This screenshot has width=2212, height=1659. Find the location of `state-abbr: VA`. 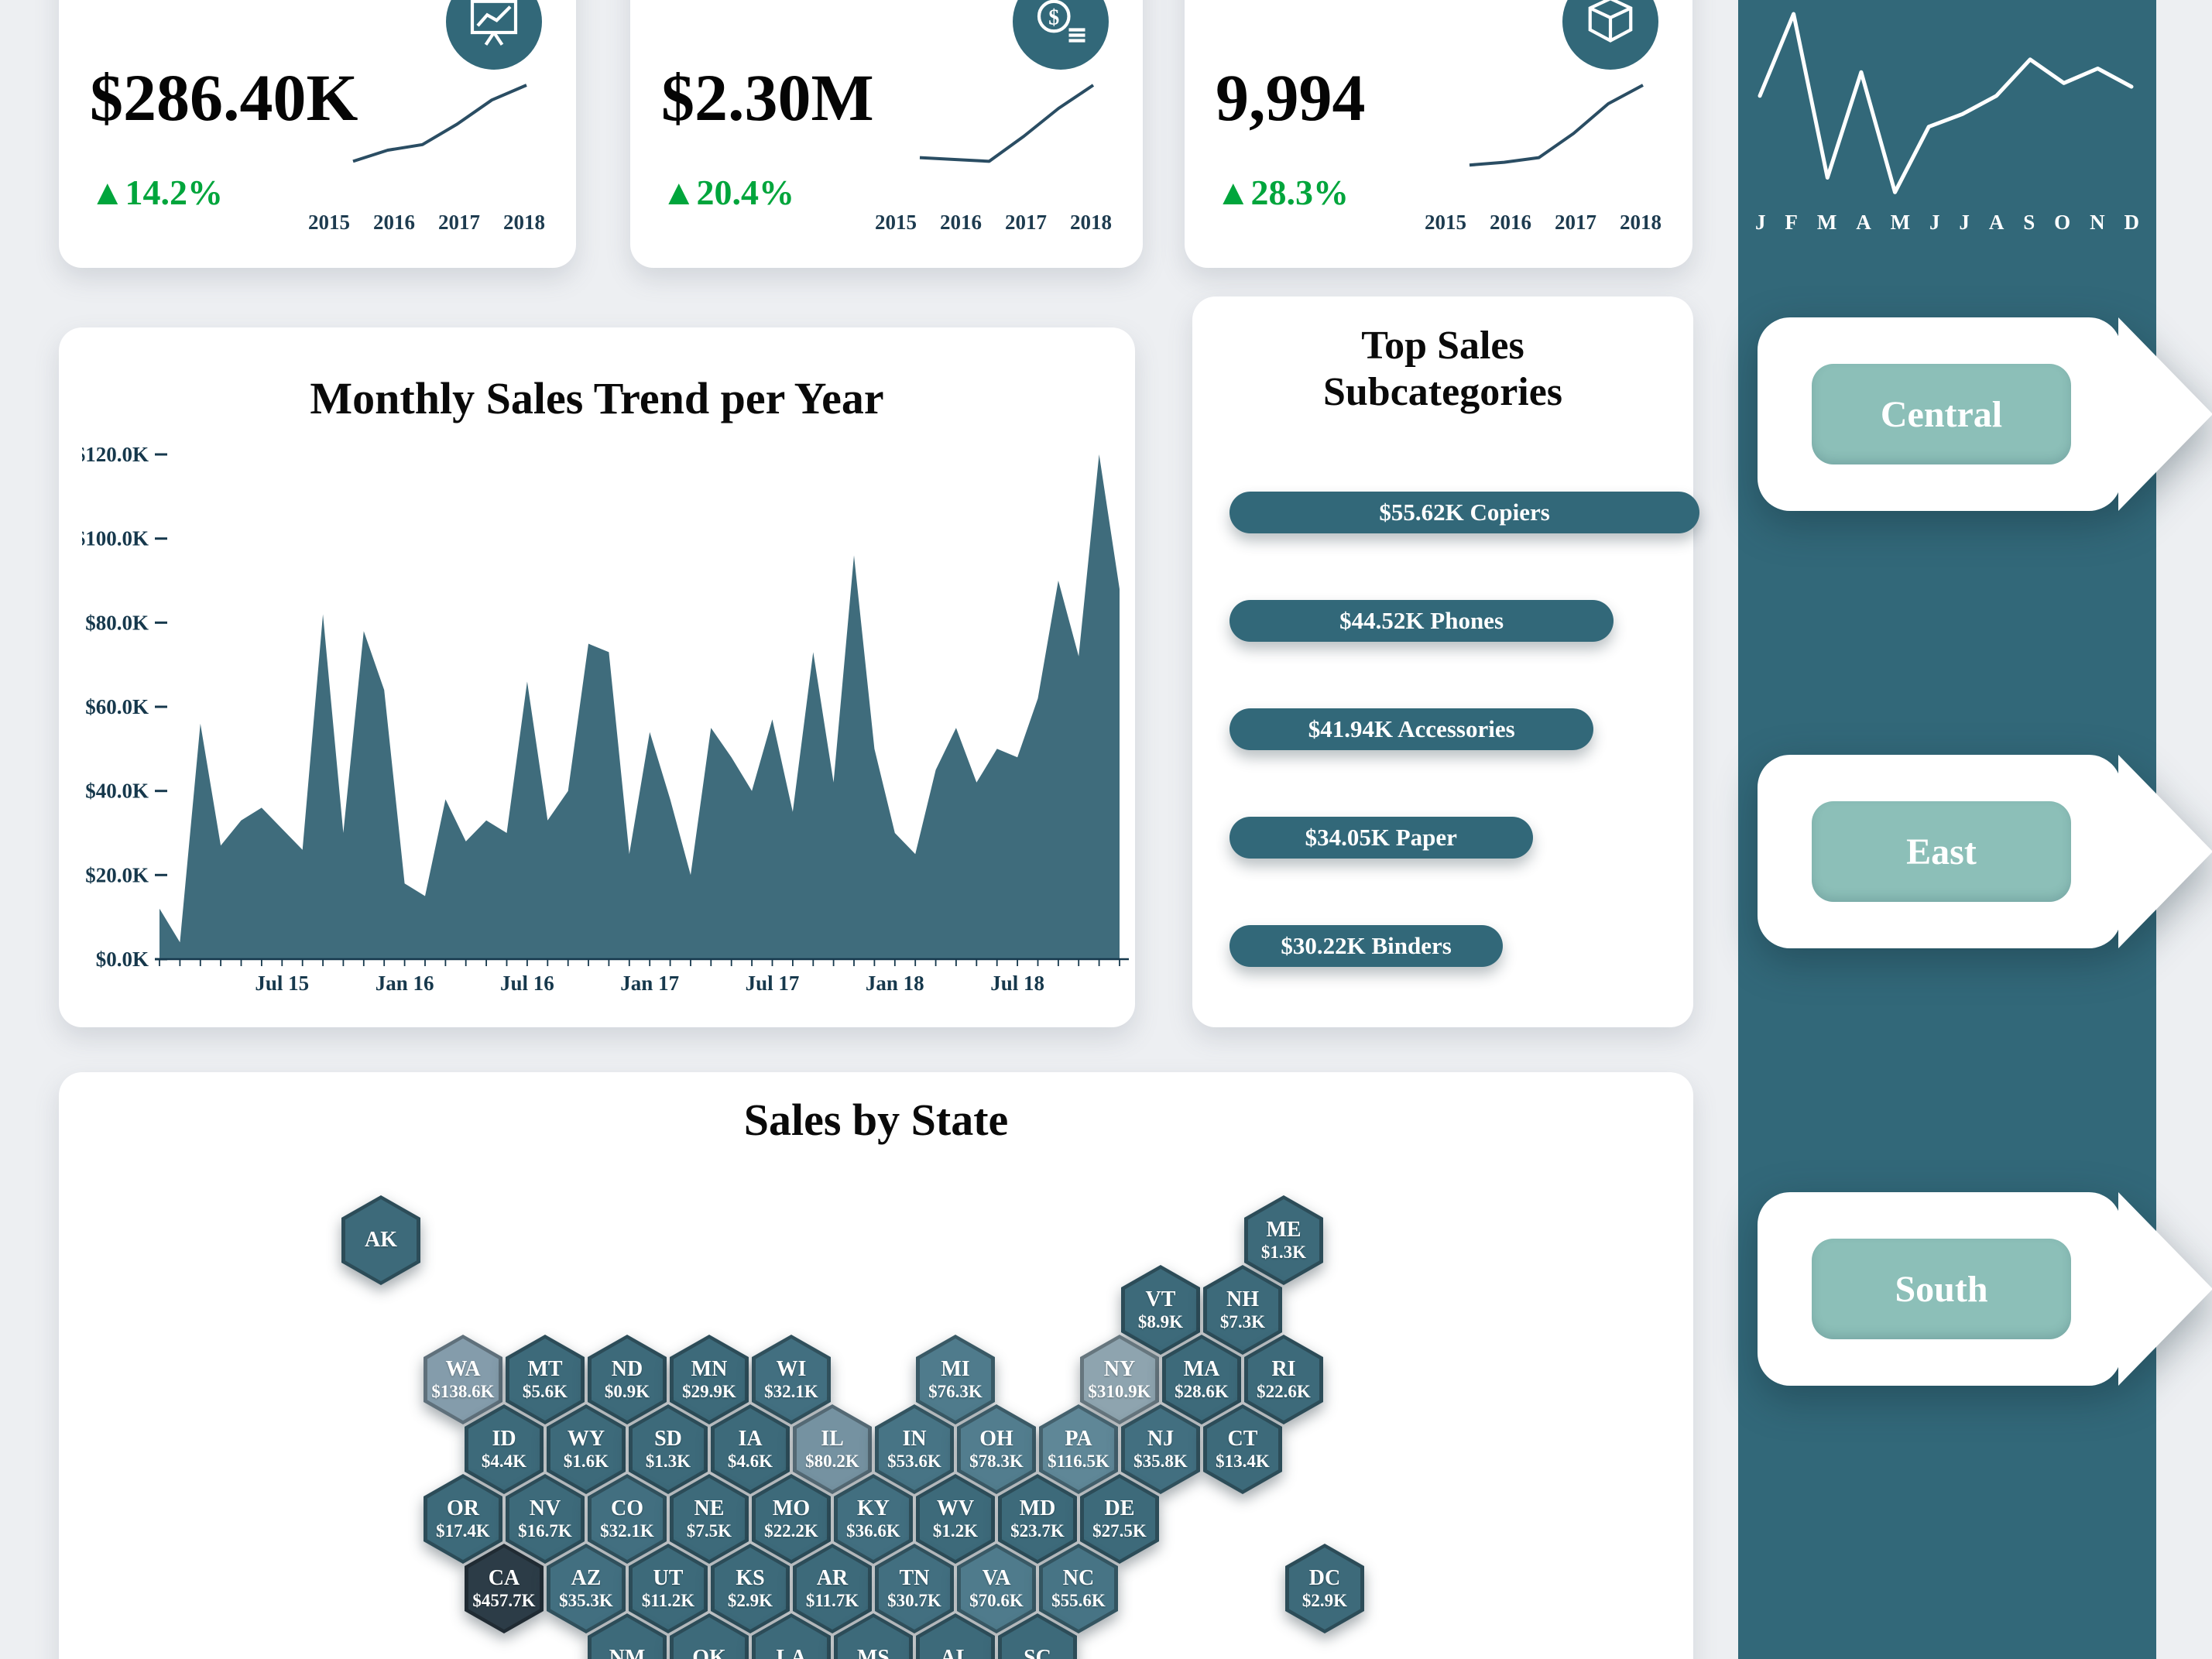

state-abbr: VA is located at coordinates (997, 1577).